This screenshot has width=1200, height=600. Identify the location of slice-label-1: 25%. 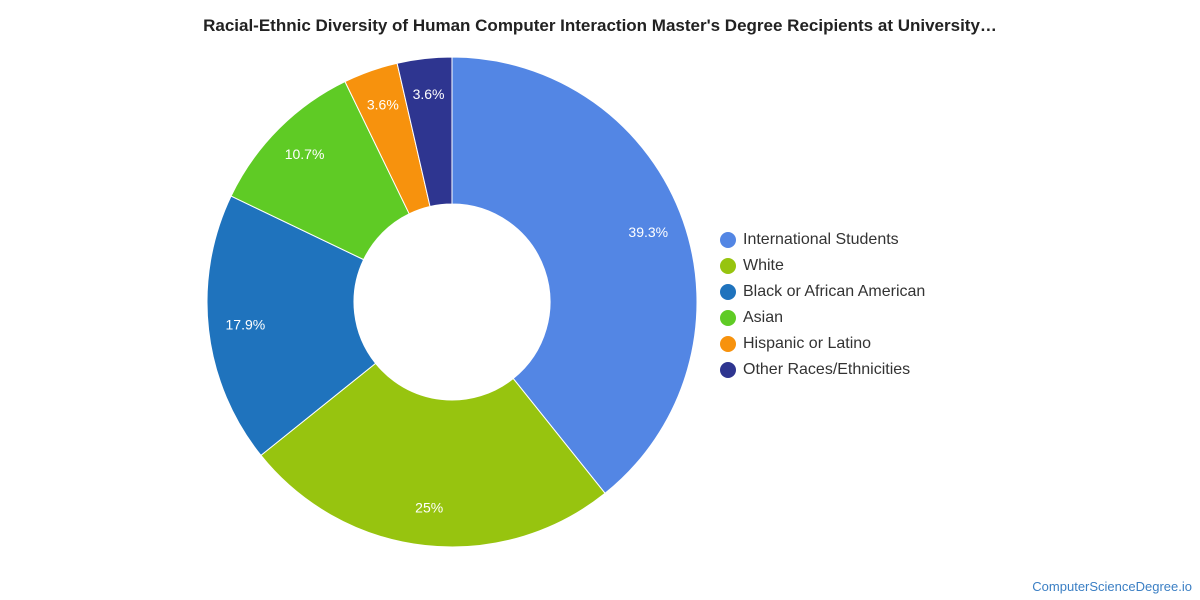
(429, 507).